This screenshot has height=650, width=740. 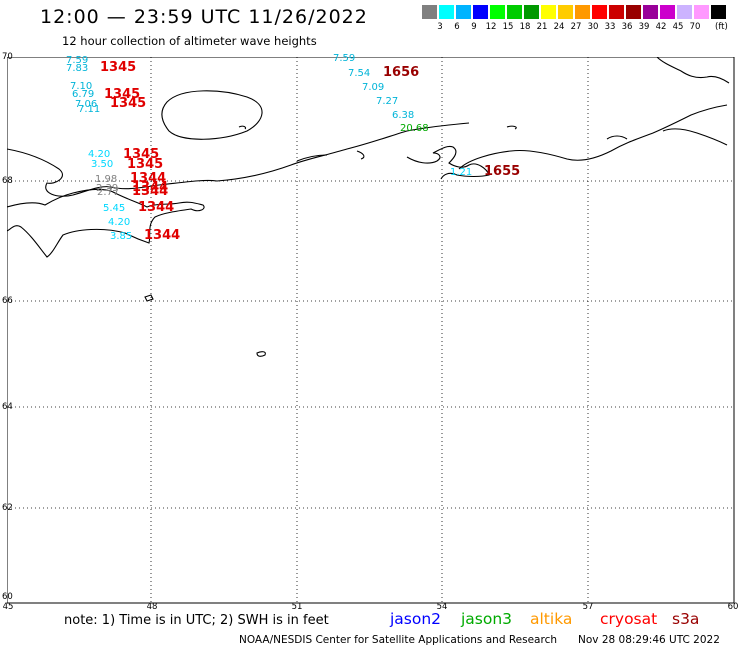 What do you see at coordinates (474, 27) in the screenshot?
I see `scale-tick-label: 9` at bounding box center [474, 27].